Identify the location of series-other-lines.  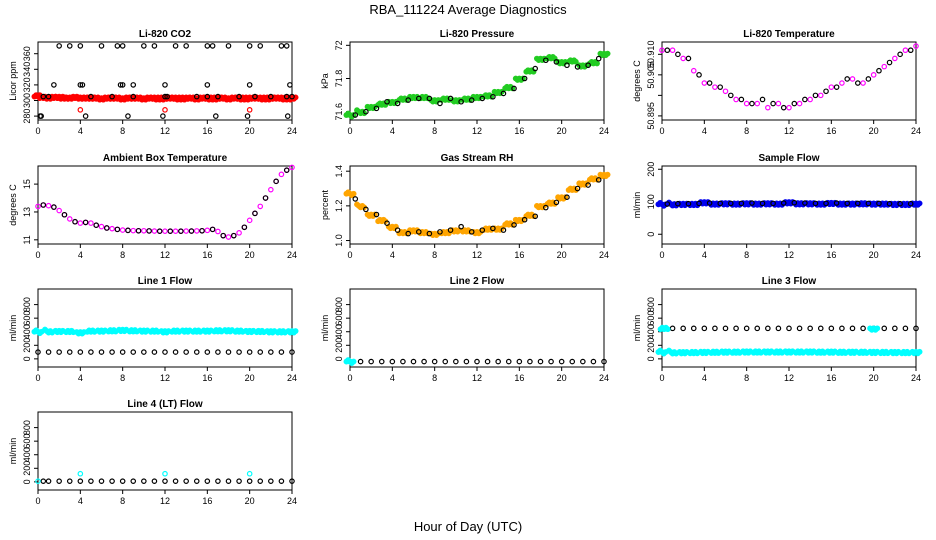
(477, 361).